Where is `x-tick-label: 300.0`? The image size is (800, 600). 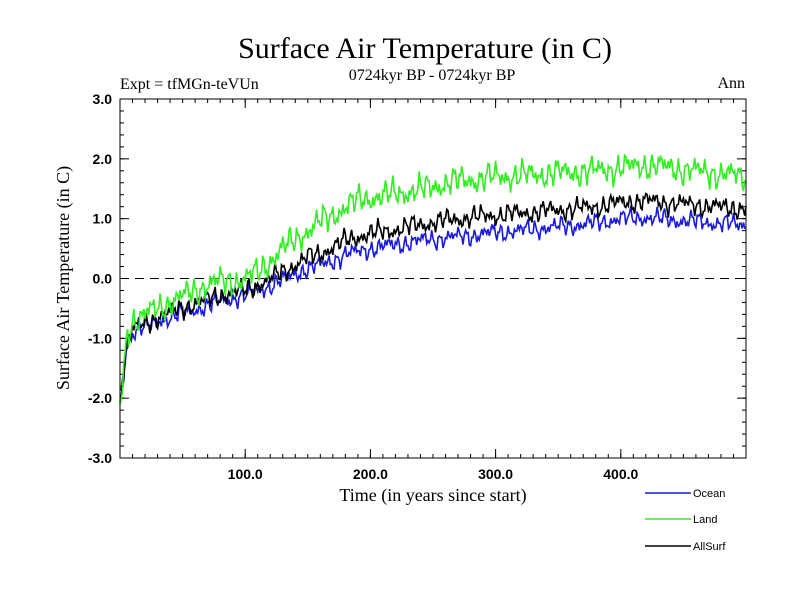
x-tick-label: 300.0 is located at coordinates (495, 474).